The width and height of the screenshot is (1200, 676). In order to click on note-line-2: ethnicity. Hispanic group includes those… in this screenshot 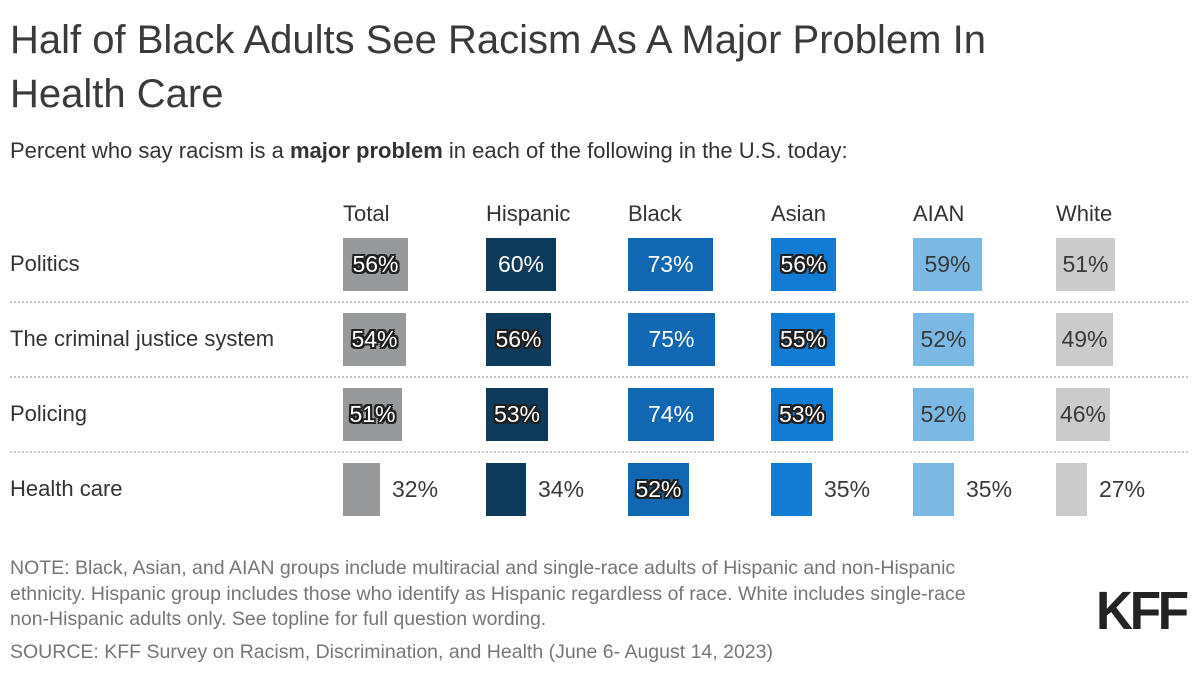, I will do `click(488, 593)`.